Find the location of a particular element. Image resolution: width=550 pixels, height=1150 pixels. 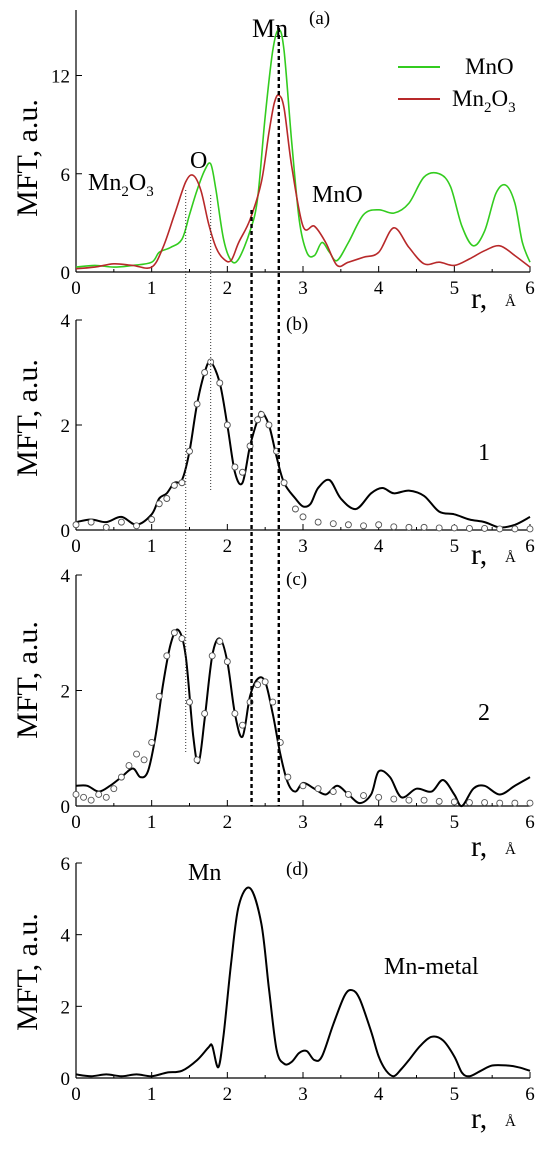

x-axis-label-b: r, is located at coordinates (479, 554).